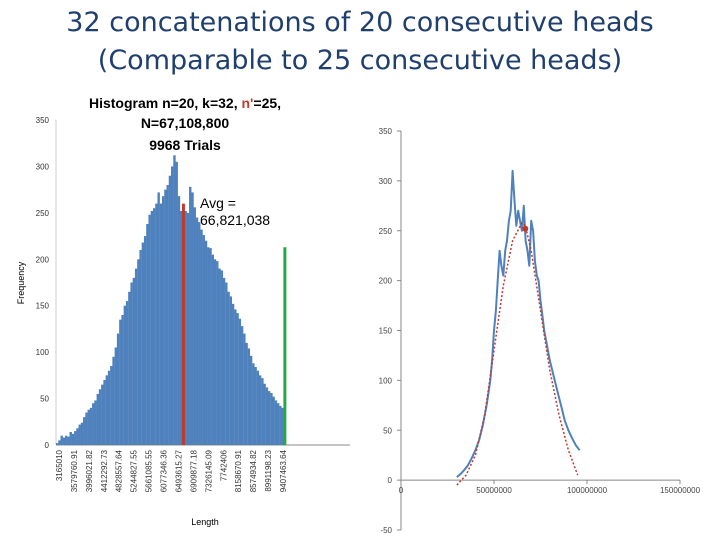 This screenshot has width=720, height=540. Describe the element at coordinates (43, 120) in the screenshot. I see `histogram-y-tick-label: 350` at that location.